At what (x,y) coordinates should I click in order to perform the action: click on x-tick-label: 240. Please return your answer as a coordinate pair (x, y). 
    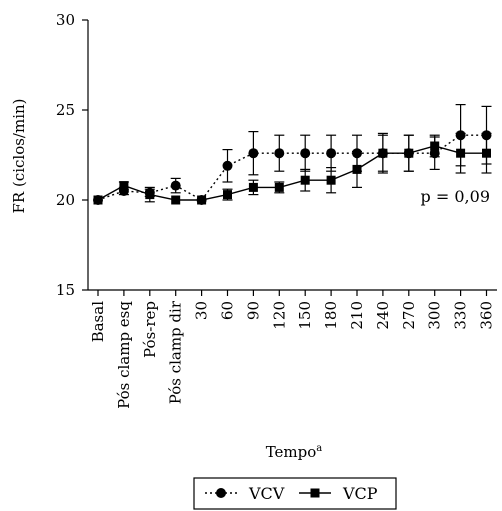
    Looking at the image, I should click on (383, 315).